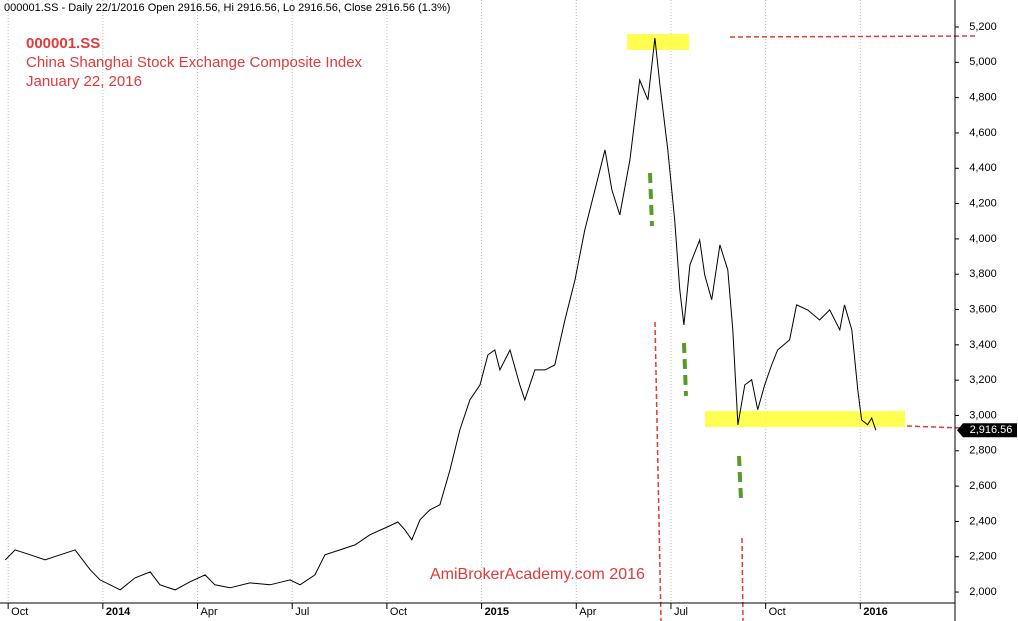  What do you see at coordinates (934, 427) in the screenshot?
I see `support-line` at bounding box center [934, 427].